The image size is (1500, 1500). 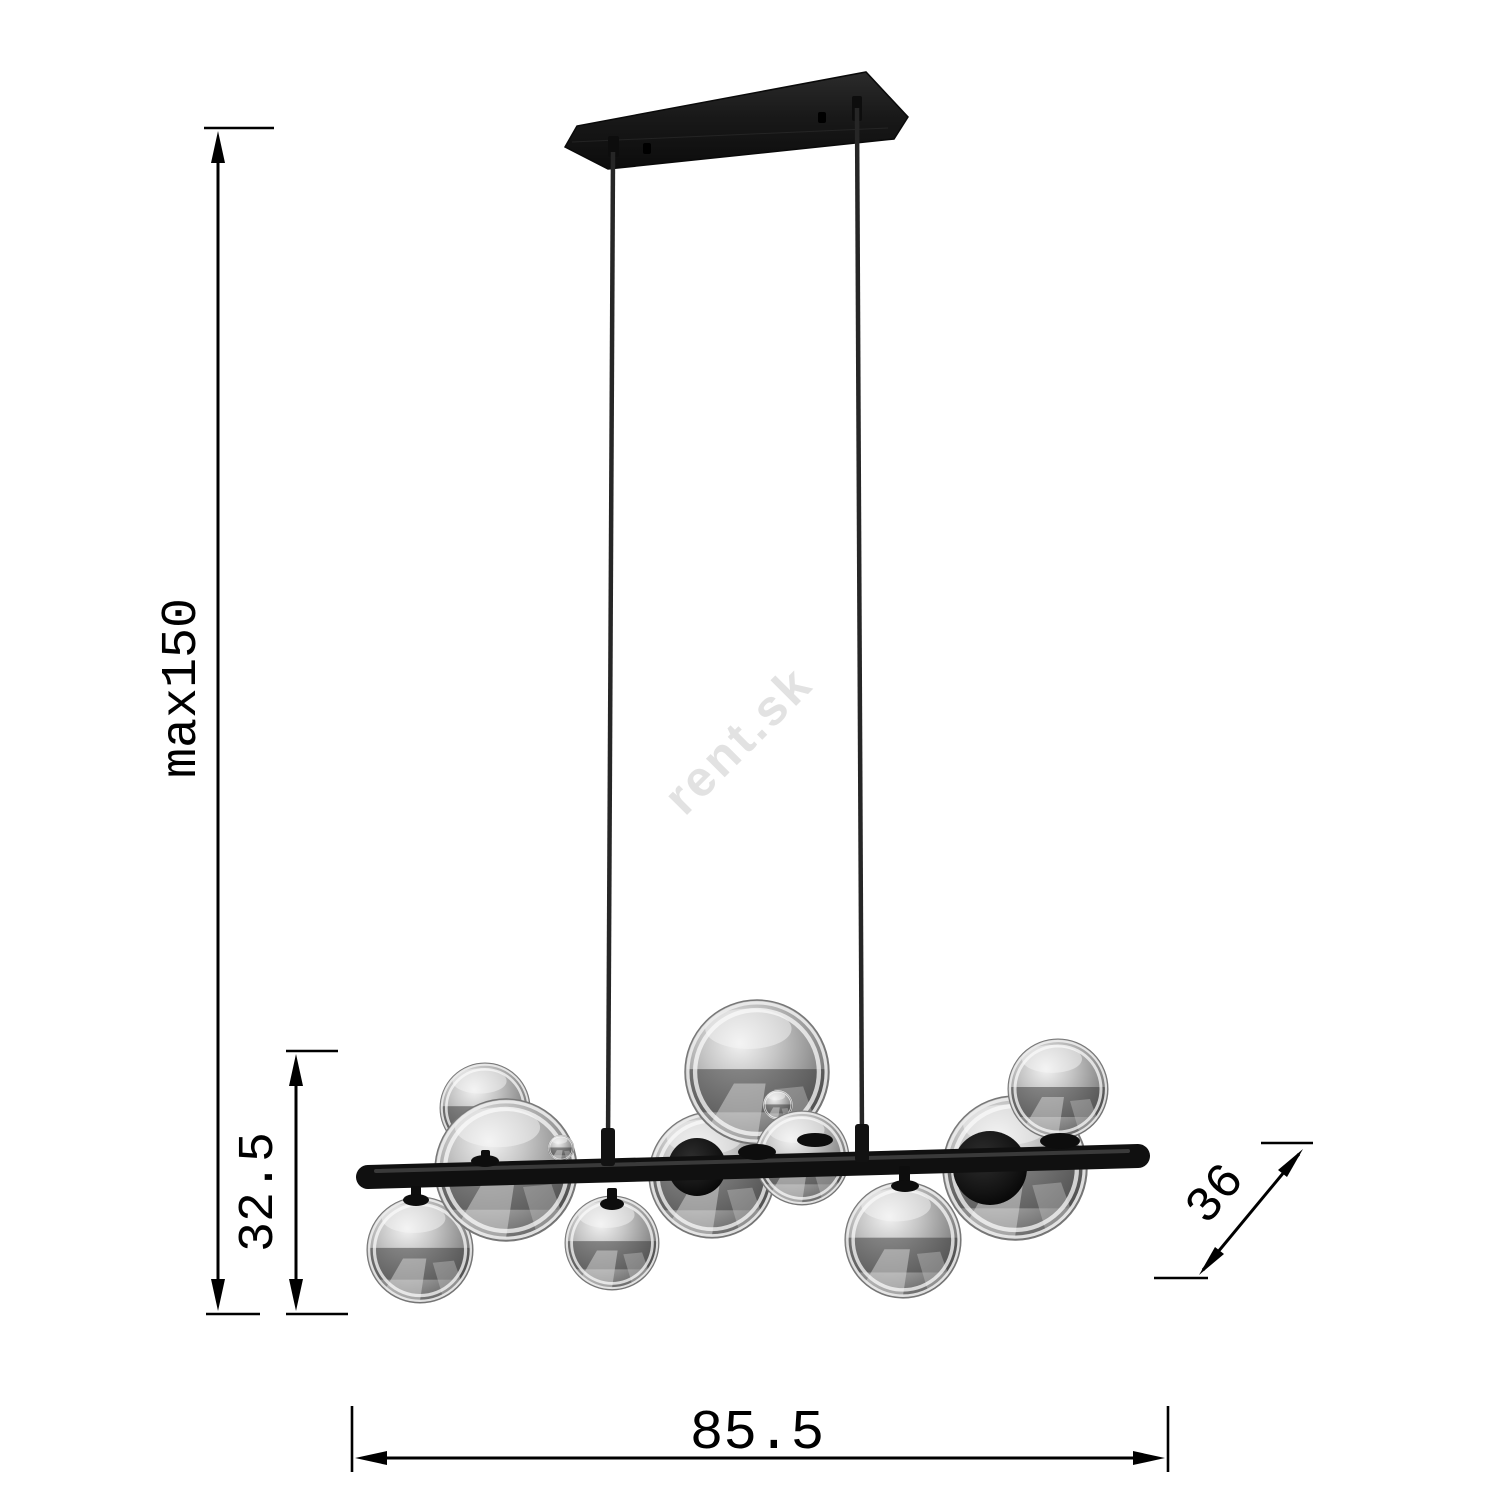 What do you see at coordinates (608, 1147) in the screenshot?
I see `cable-connector-left` at bounding box center [608, 1147].